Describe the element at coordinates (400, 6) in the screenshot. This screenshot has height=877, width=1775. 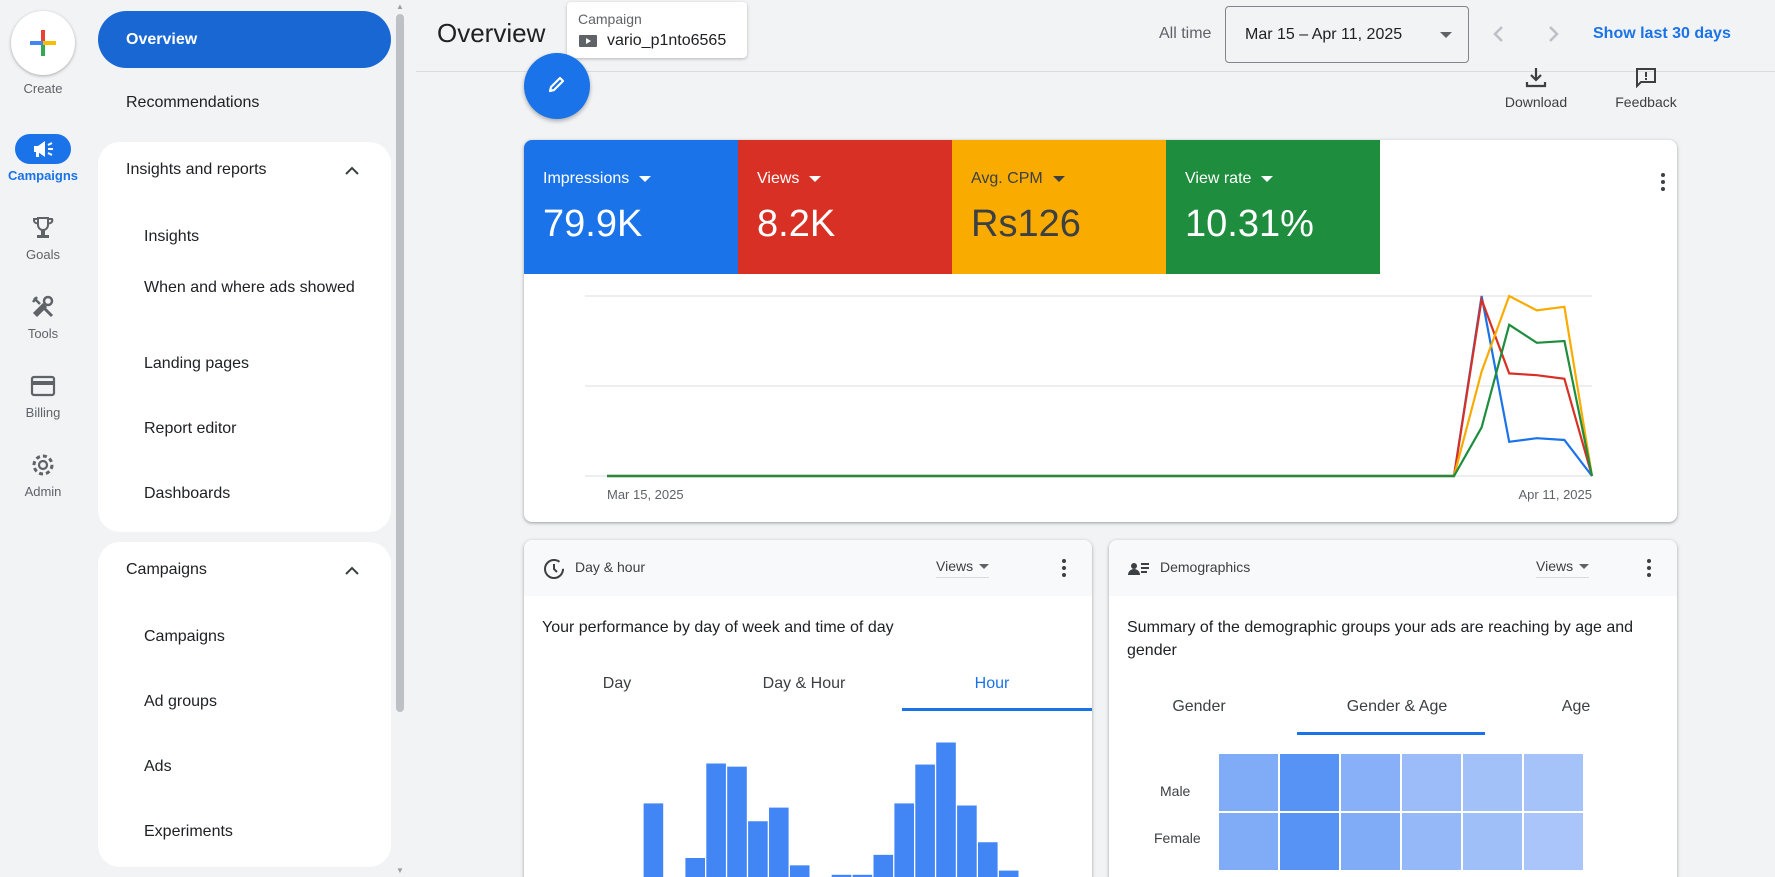
I see `nav-scroll-up: ▲` at that location.